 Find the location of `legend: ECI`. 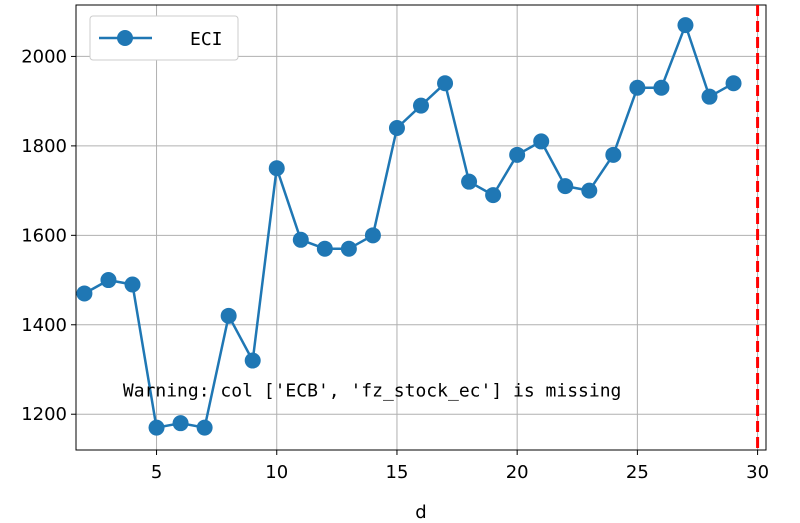

legend: ECI is located at coordinates (164, 38).